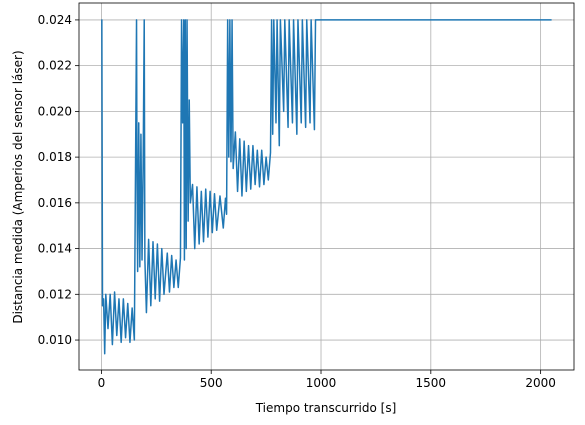  I want to click on y-tick-label: 0.016, so click(55, 203).